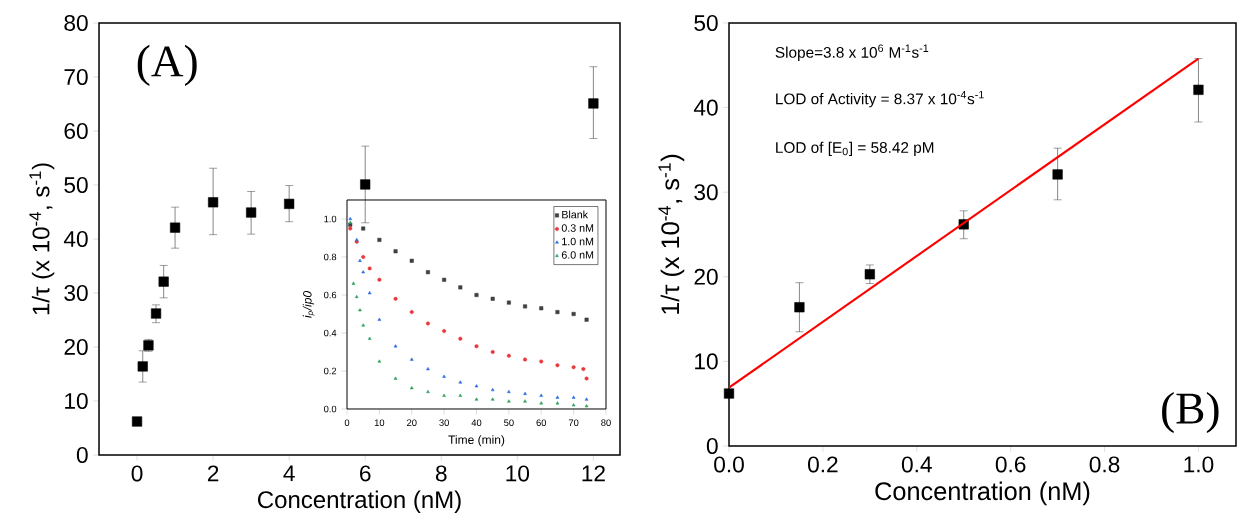 The width and height of the screenshot is (1238, 524). I want to click on x-tick-label: 20, so click(412, 422).